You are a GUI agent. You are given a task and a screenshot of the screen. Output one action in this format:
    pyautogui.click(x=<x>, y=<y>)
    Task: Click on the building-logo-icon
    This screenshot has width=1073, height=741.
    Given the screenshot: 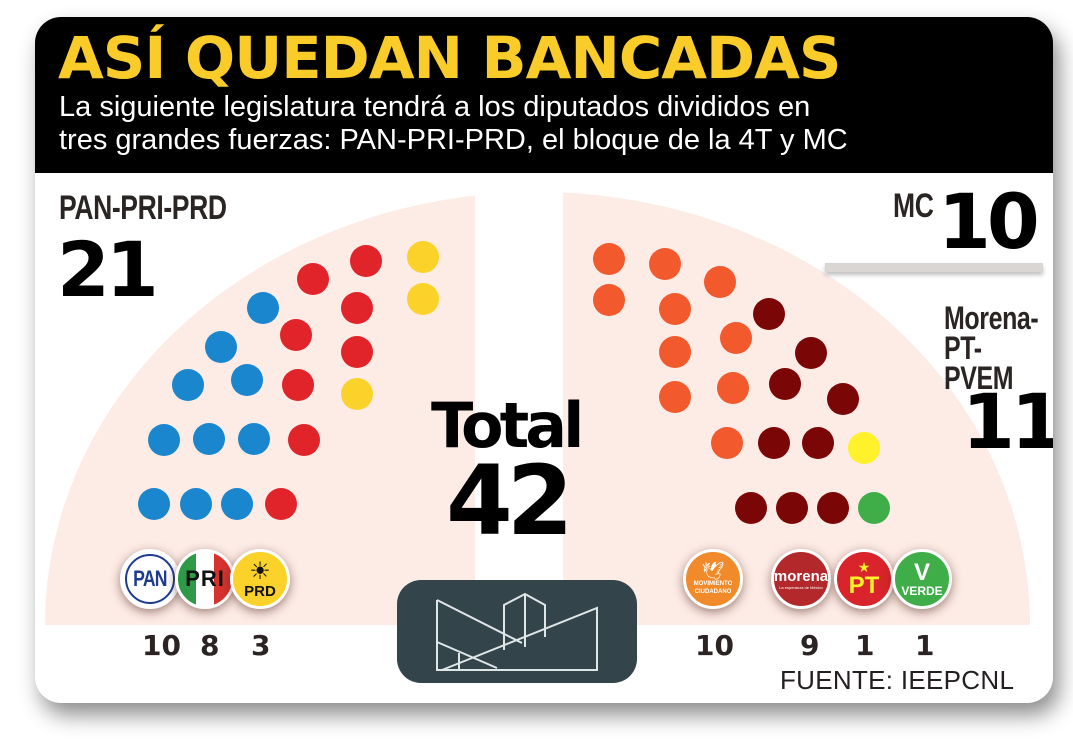 What is the action you would take?
    pyautogui.click(x=517, y=631)
    